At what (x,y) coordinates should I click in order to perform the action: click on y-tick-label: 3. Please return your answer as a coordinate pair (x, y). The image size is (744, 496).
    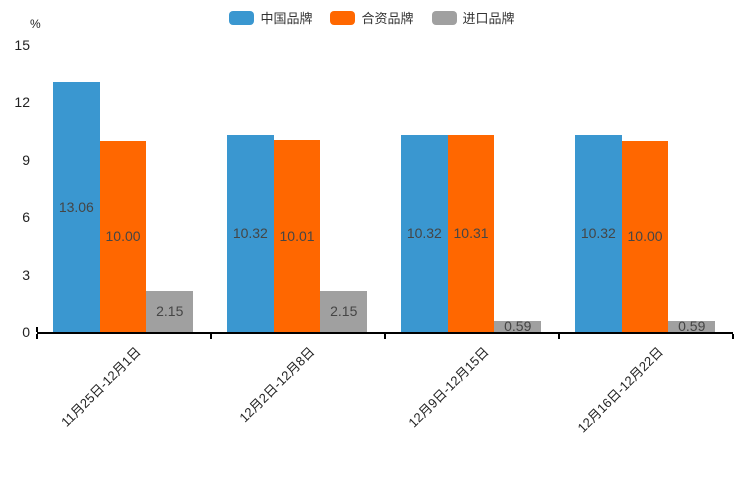
    Looking at the image, I should click on (26, 274).